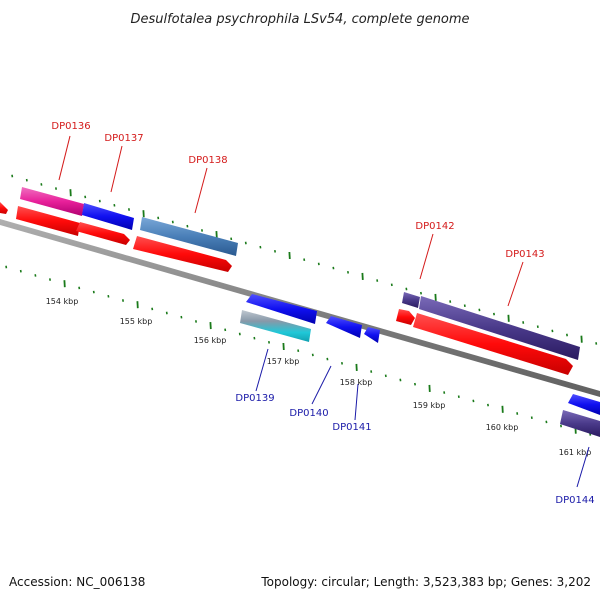 The height and width of the screenshot is (600, 600). Describe the element at coordinates (123, 138) in the screenshot. I see `gene-label-dp0137: DP0137` at that location.